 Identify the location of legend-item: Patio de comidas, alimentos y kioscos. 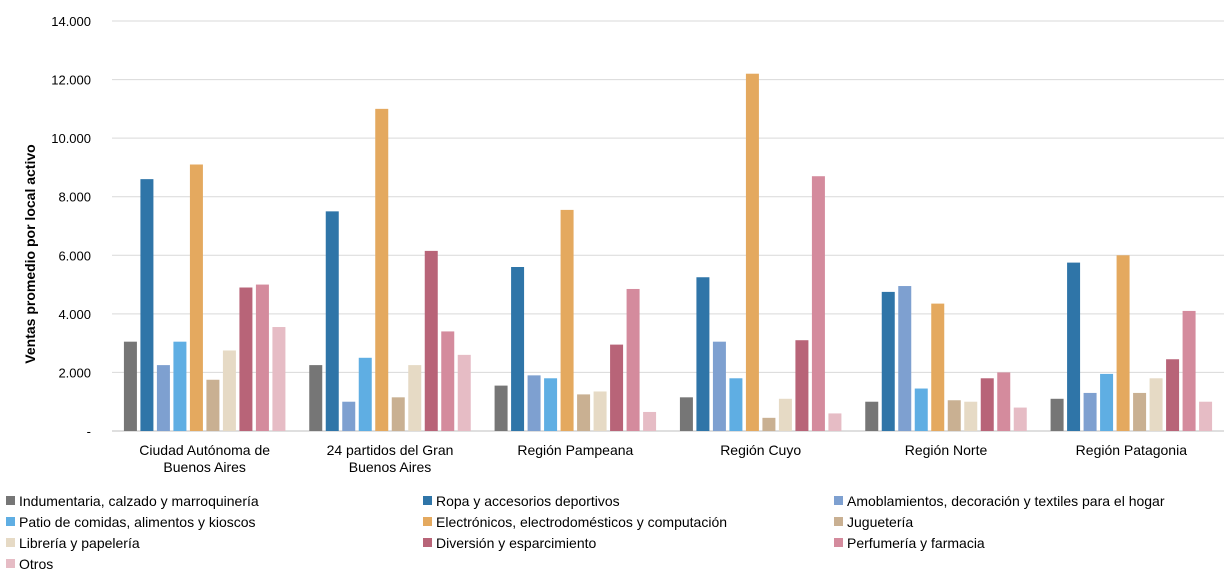
(131, 521).